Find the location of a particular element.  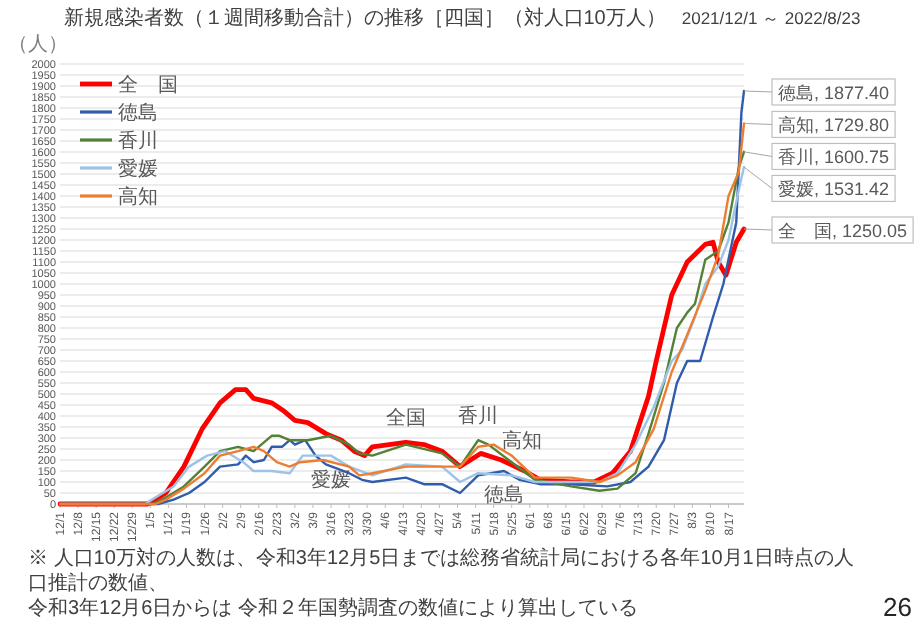

legend-label: 香川 is located at coordinates (138, 141).